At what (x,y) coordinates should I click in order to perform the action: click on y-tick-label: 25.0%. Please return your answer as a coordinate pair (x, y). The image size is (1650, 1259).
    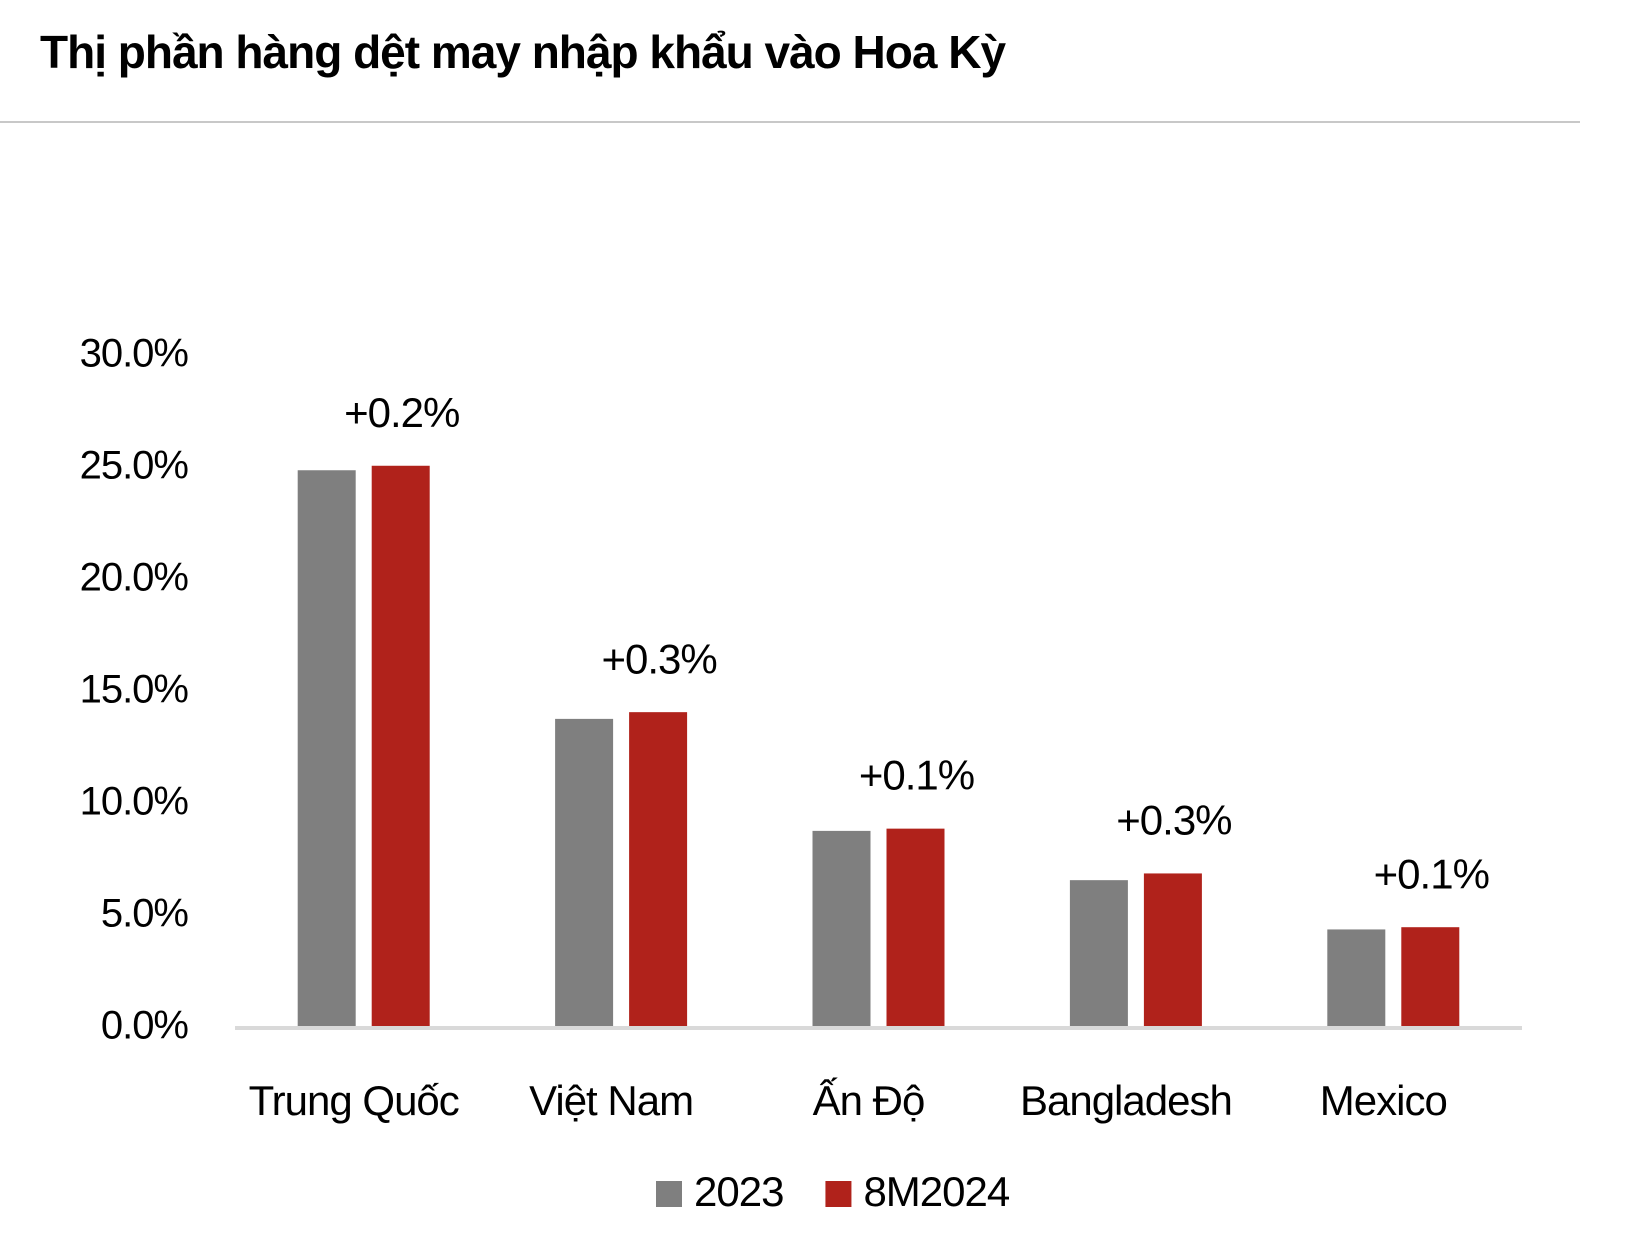
    Looking at the image, I should click on (134, 466).